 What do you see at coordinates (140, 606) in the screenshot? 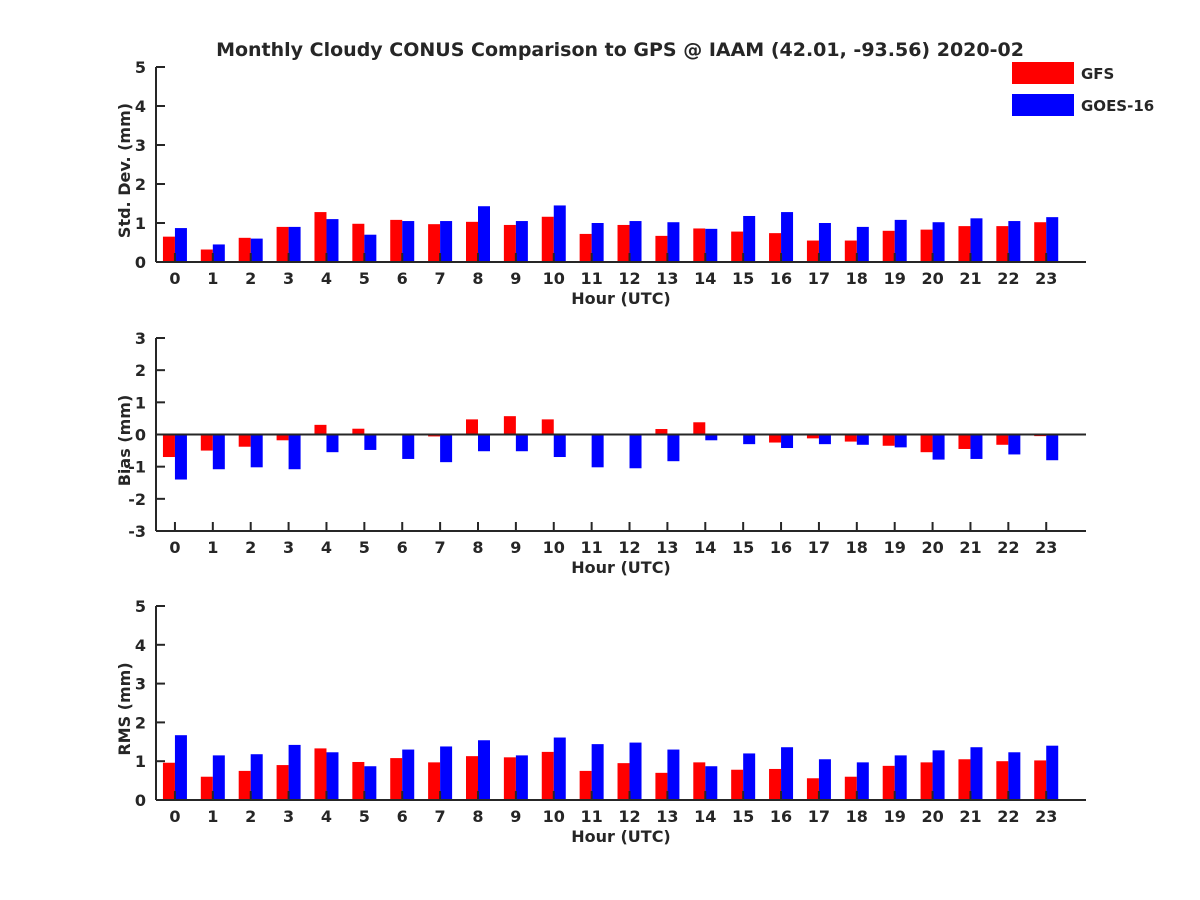
I see `y-tick-label: 5` at bounding box center [140, 606].